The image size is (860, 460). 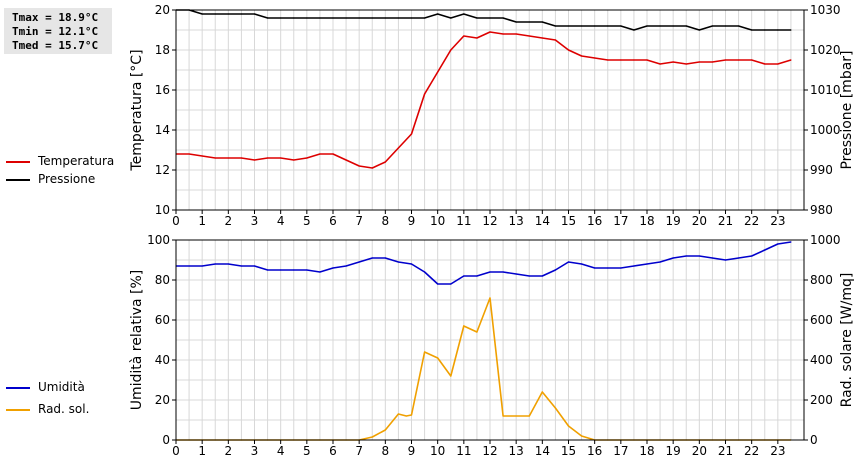 What do you see at coordinates (229, 221) in the screenshot?
I see `top-x-tick-label: 2` at bounding box center [229, 221].